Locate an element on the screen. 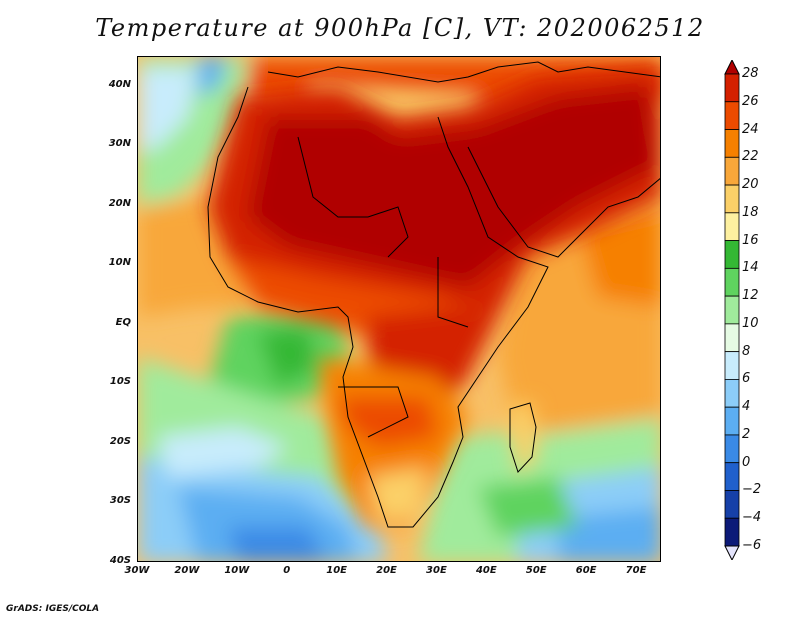 This screenshot has width=800, height=618. colorbar-level-label: 22 is located at coordinates (750, 157).